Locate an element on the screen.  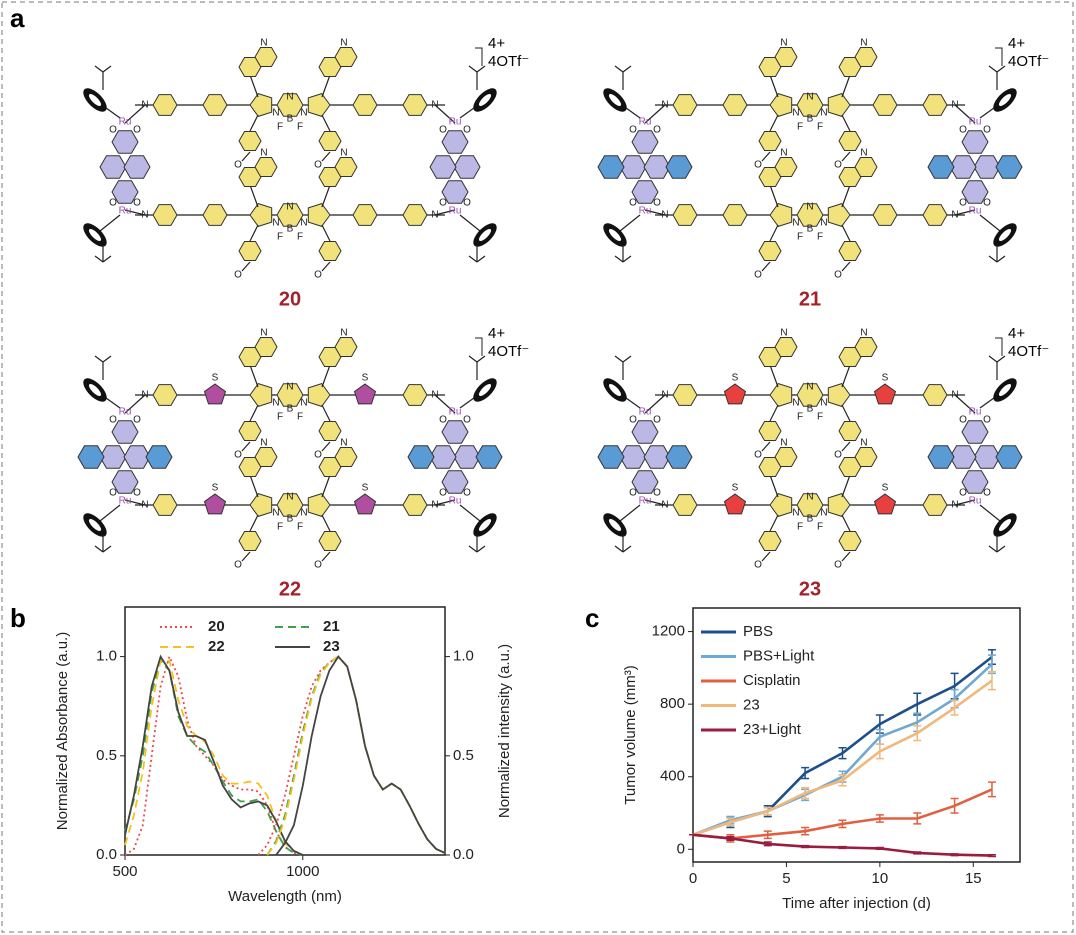
y-tick-label: 0 is located at coordinates (681, 848).